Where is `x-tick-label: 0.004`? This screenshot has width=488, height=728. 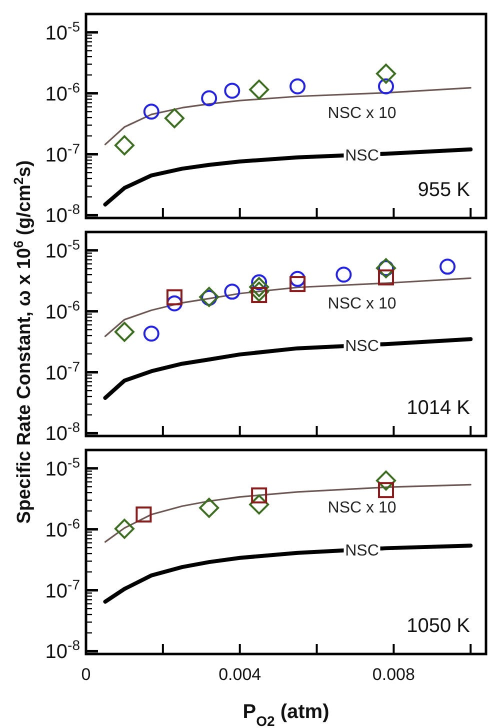
x-tick-label: 0.004 is located at coordinates (240, 674).